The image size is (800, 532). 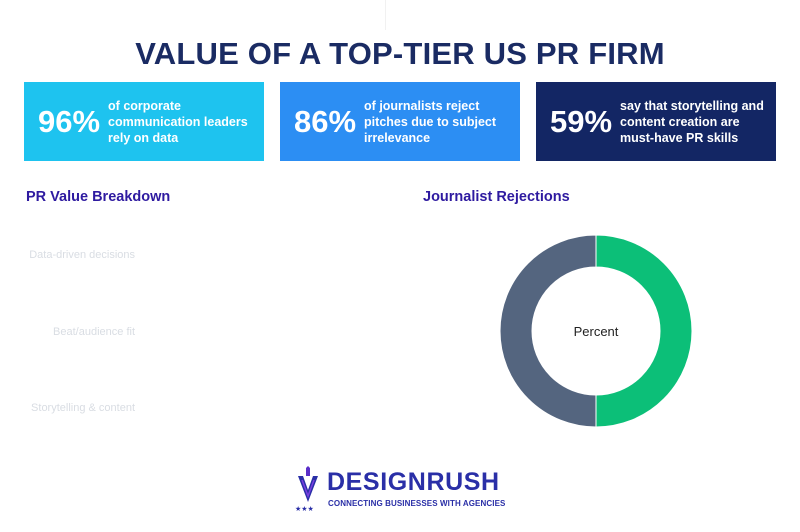 What do you see at coordinates (496, 197) in the screenshot?
I see `donut-chart-title: Journalist Rejections` at bounding box center [496, 197].